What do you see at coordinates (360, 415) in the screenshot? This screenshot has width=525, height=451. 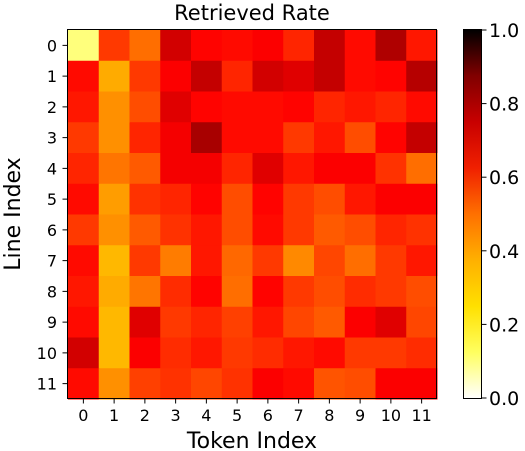 I see `x-tick-label: 9` at bounding box center [360, 415].